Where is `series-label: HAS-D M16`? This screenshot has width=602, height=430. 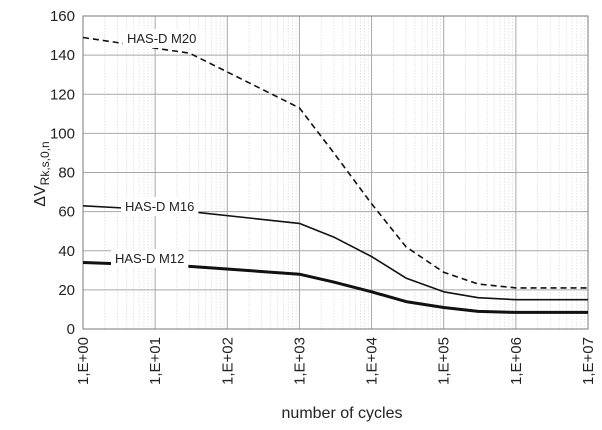
series-label: HAS-D M16 is located at coordinates (159, 206).